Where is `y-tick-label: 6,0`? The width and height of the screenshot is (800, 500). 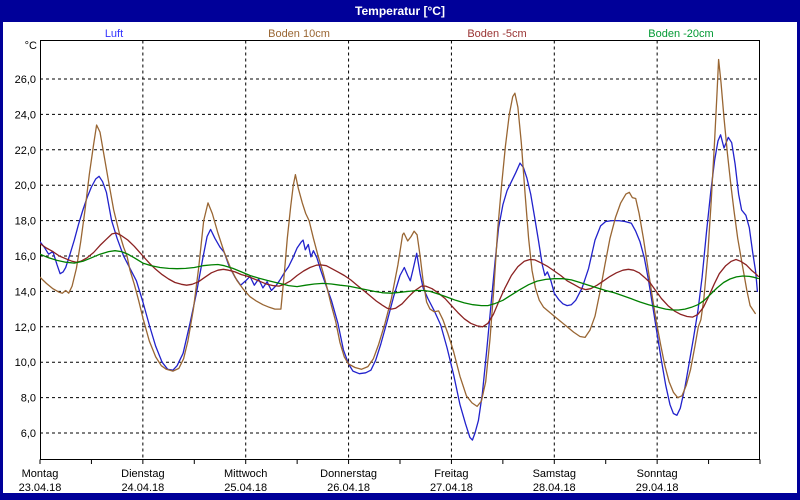
y-tick-label: 6,0 is located at coordinates (28, 434).